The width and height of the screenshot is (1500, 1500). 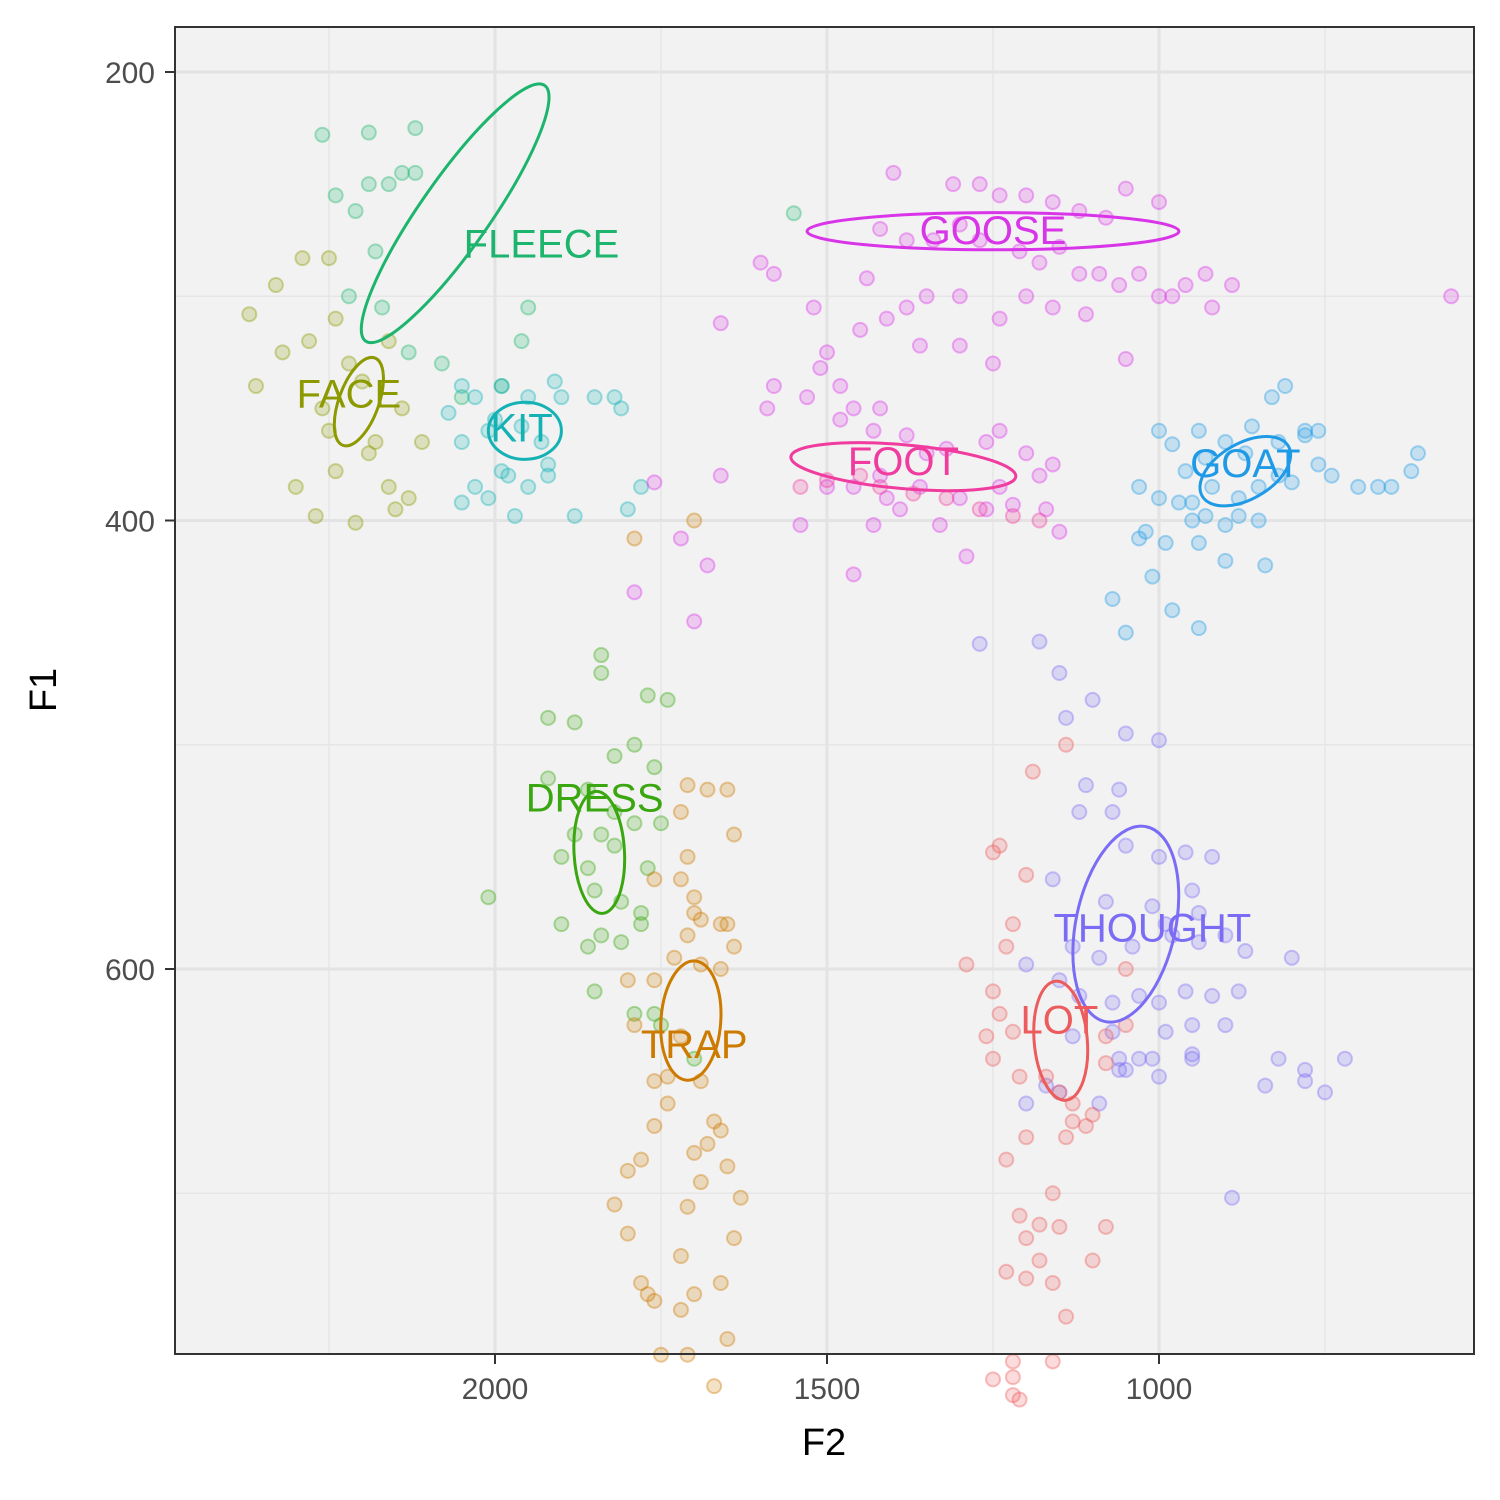 I want to click on y-tick-label: 400, so click(x=130, y=522).